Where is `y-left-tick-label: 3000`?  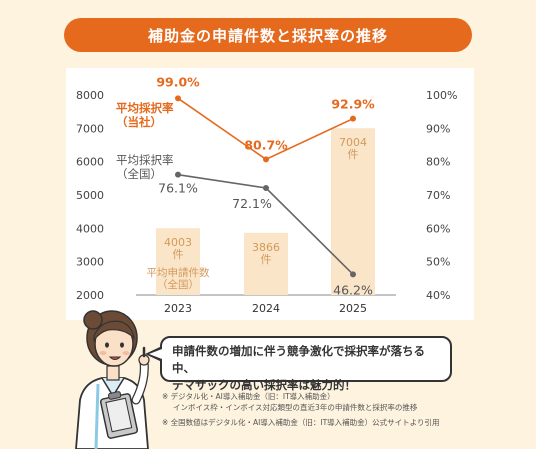 y-left-tick-label: 3000 is located at coordinates (90, 262).